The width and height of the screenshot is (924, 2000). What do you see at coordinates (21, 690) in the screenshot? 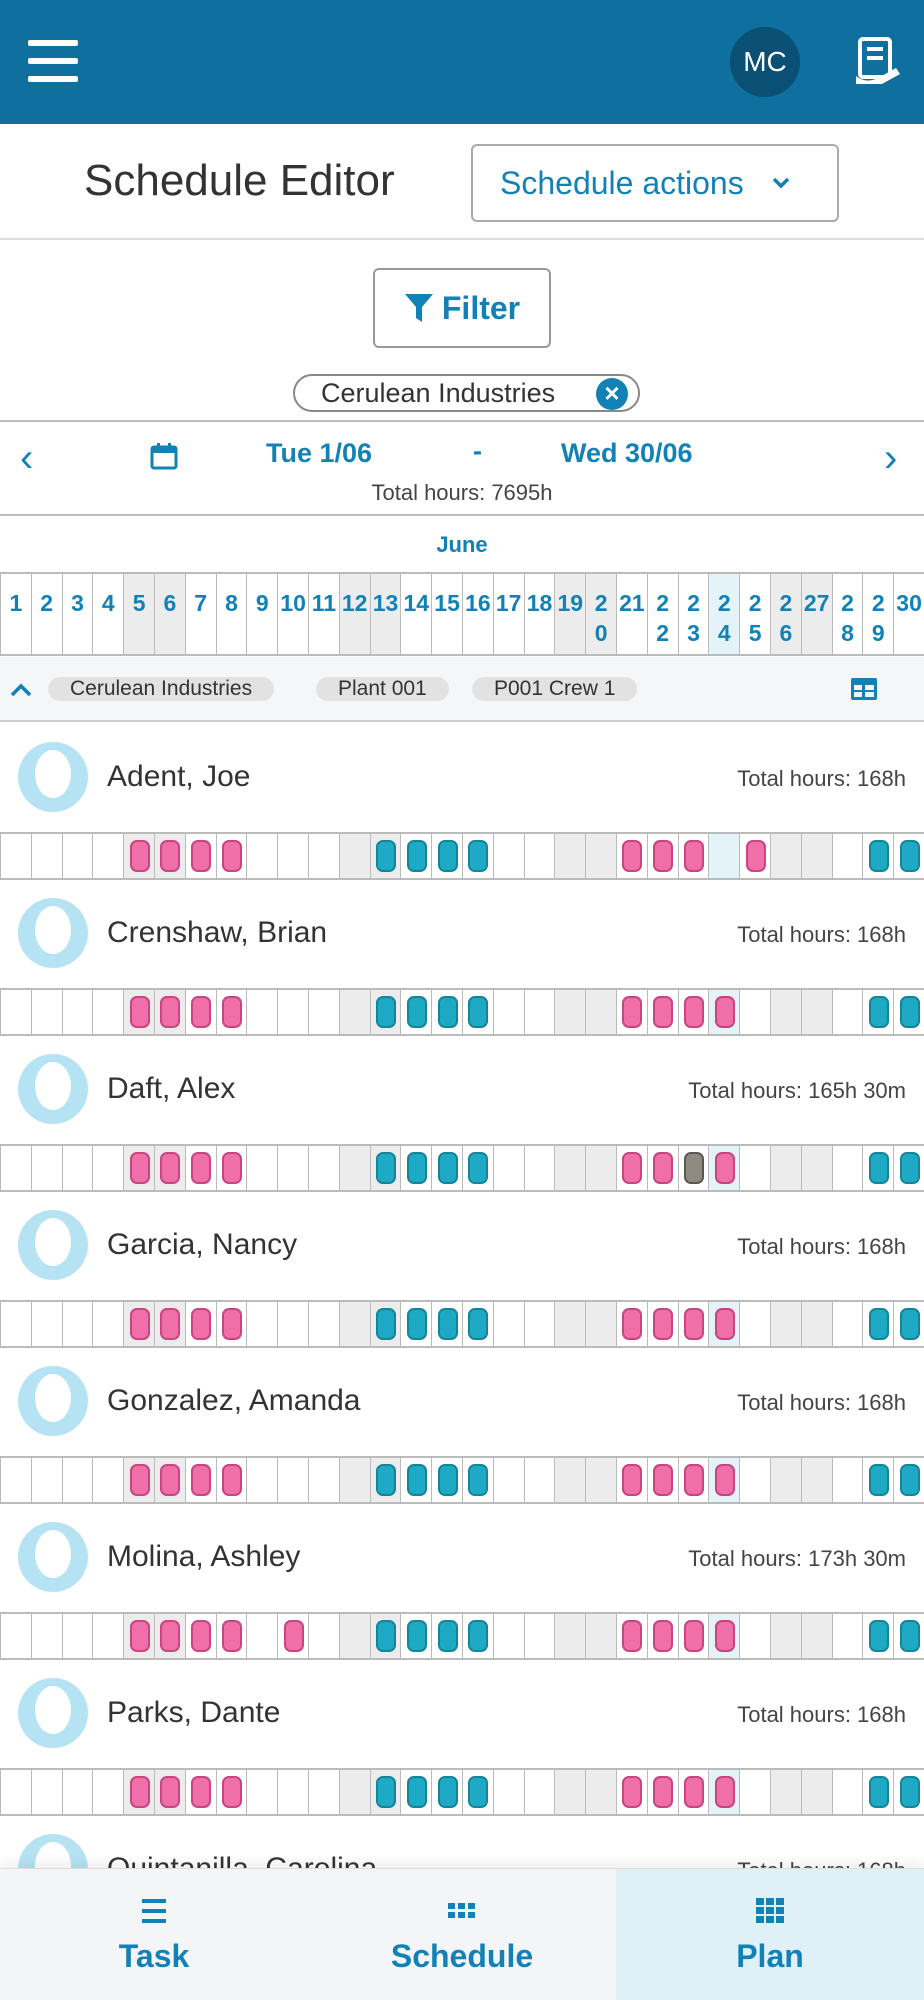
I see `chevron-up-icon` at bounding box center [21, 690].